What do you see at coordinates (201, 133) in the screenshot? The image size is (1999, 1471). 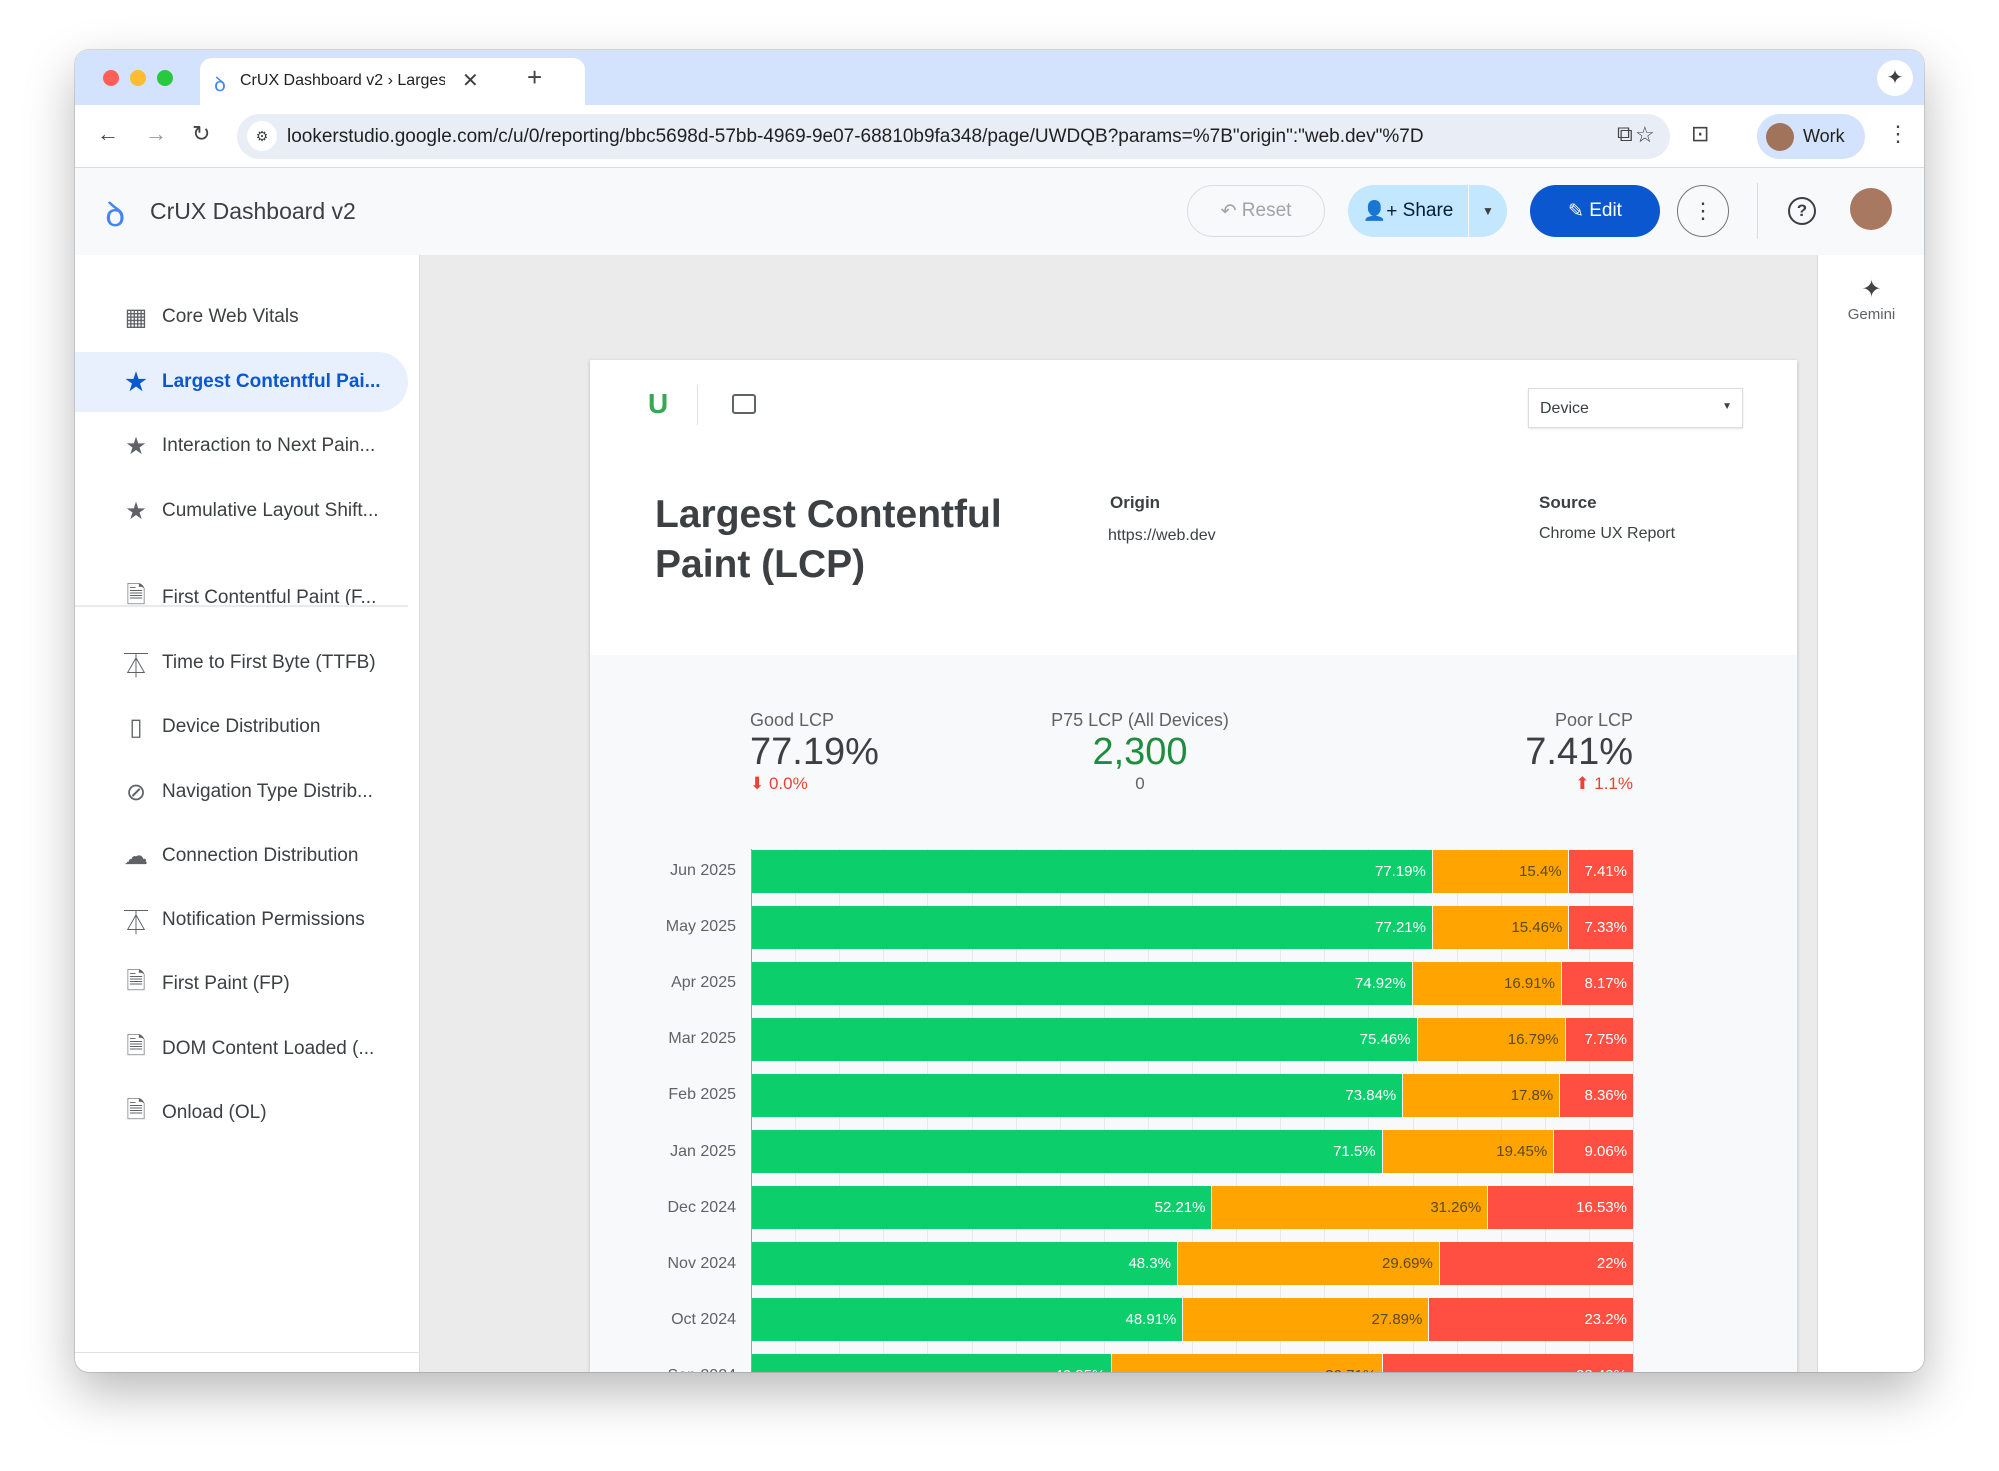 I see `reload-icon: ↻` at bounding box center [201, 133].